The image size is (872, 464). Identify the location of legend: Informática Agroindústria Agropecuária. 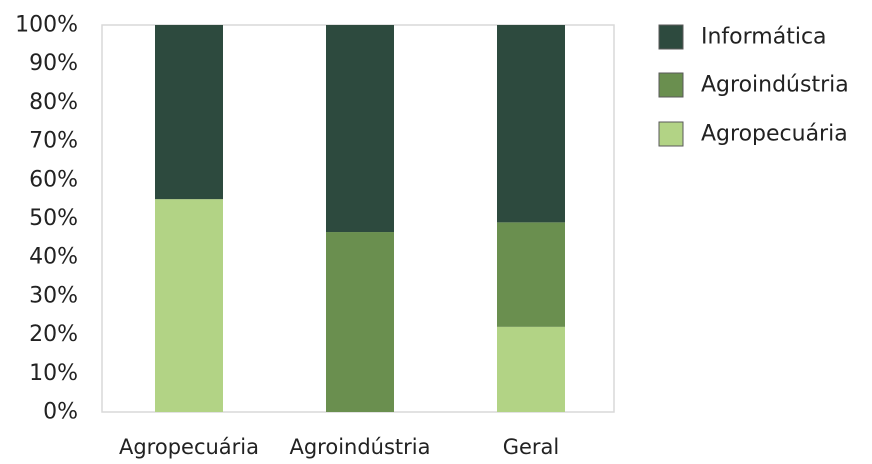
(753, 85).